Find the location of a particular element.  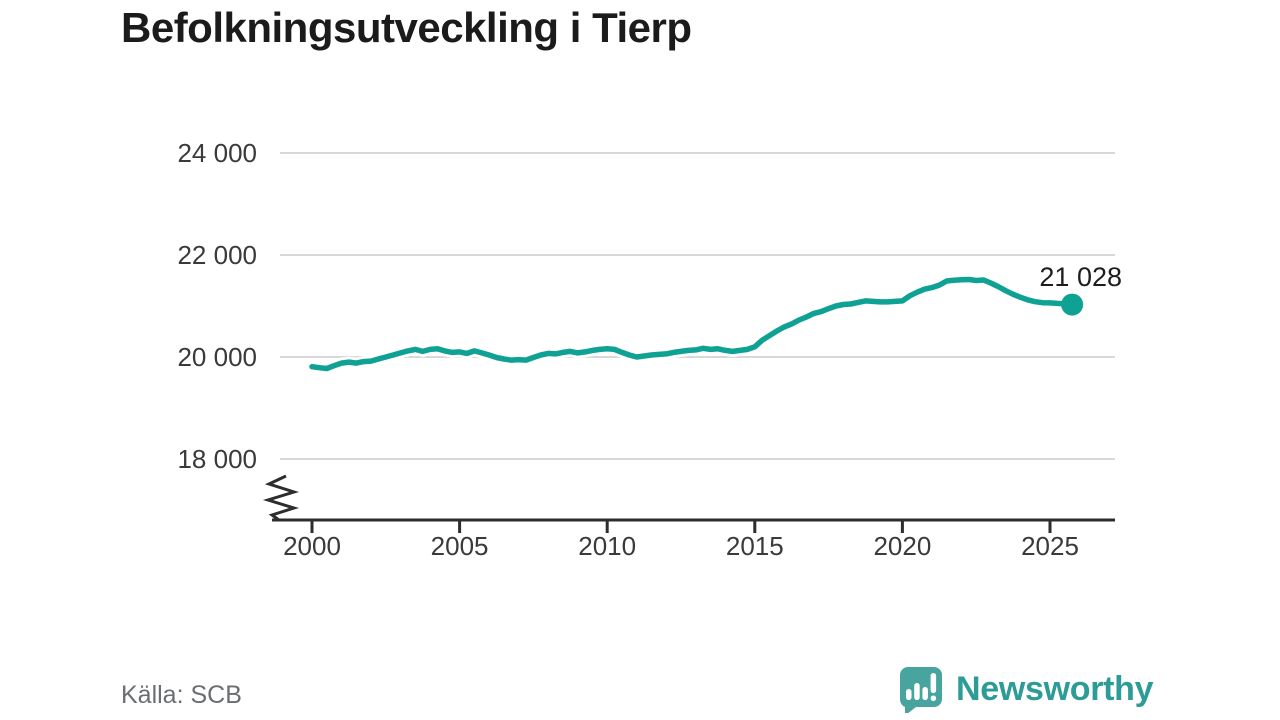

chart-title: Befolkningsutveckling i Tierp is located at coordinates (406, 27).